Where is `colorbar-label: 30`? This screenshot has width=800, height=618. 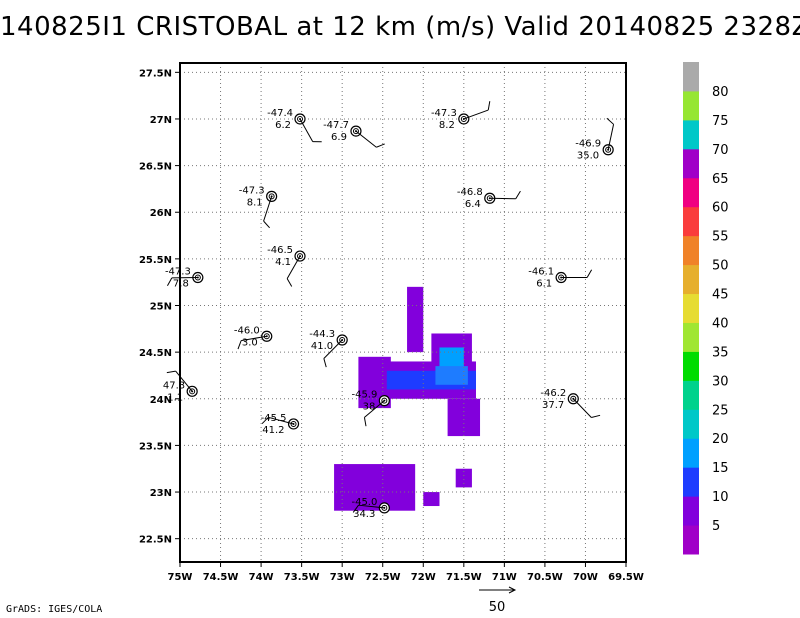
colorbar-label: 30 is located at coordinates (720, 381).